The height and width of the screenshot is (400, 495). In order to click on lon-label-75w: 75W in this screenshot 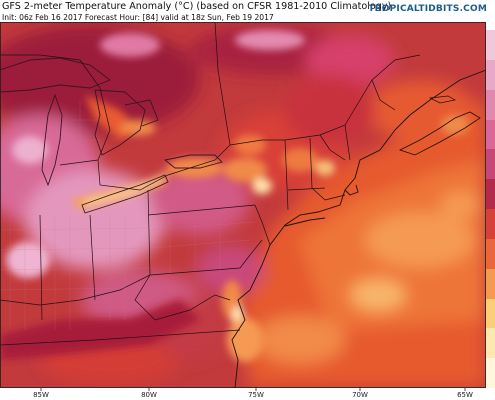, I will do `click(256, 395)`.